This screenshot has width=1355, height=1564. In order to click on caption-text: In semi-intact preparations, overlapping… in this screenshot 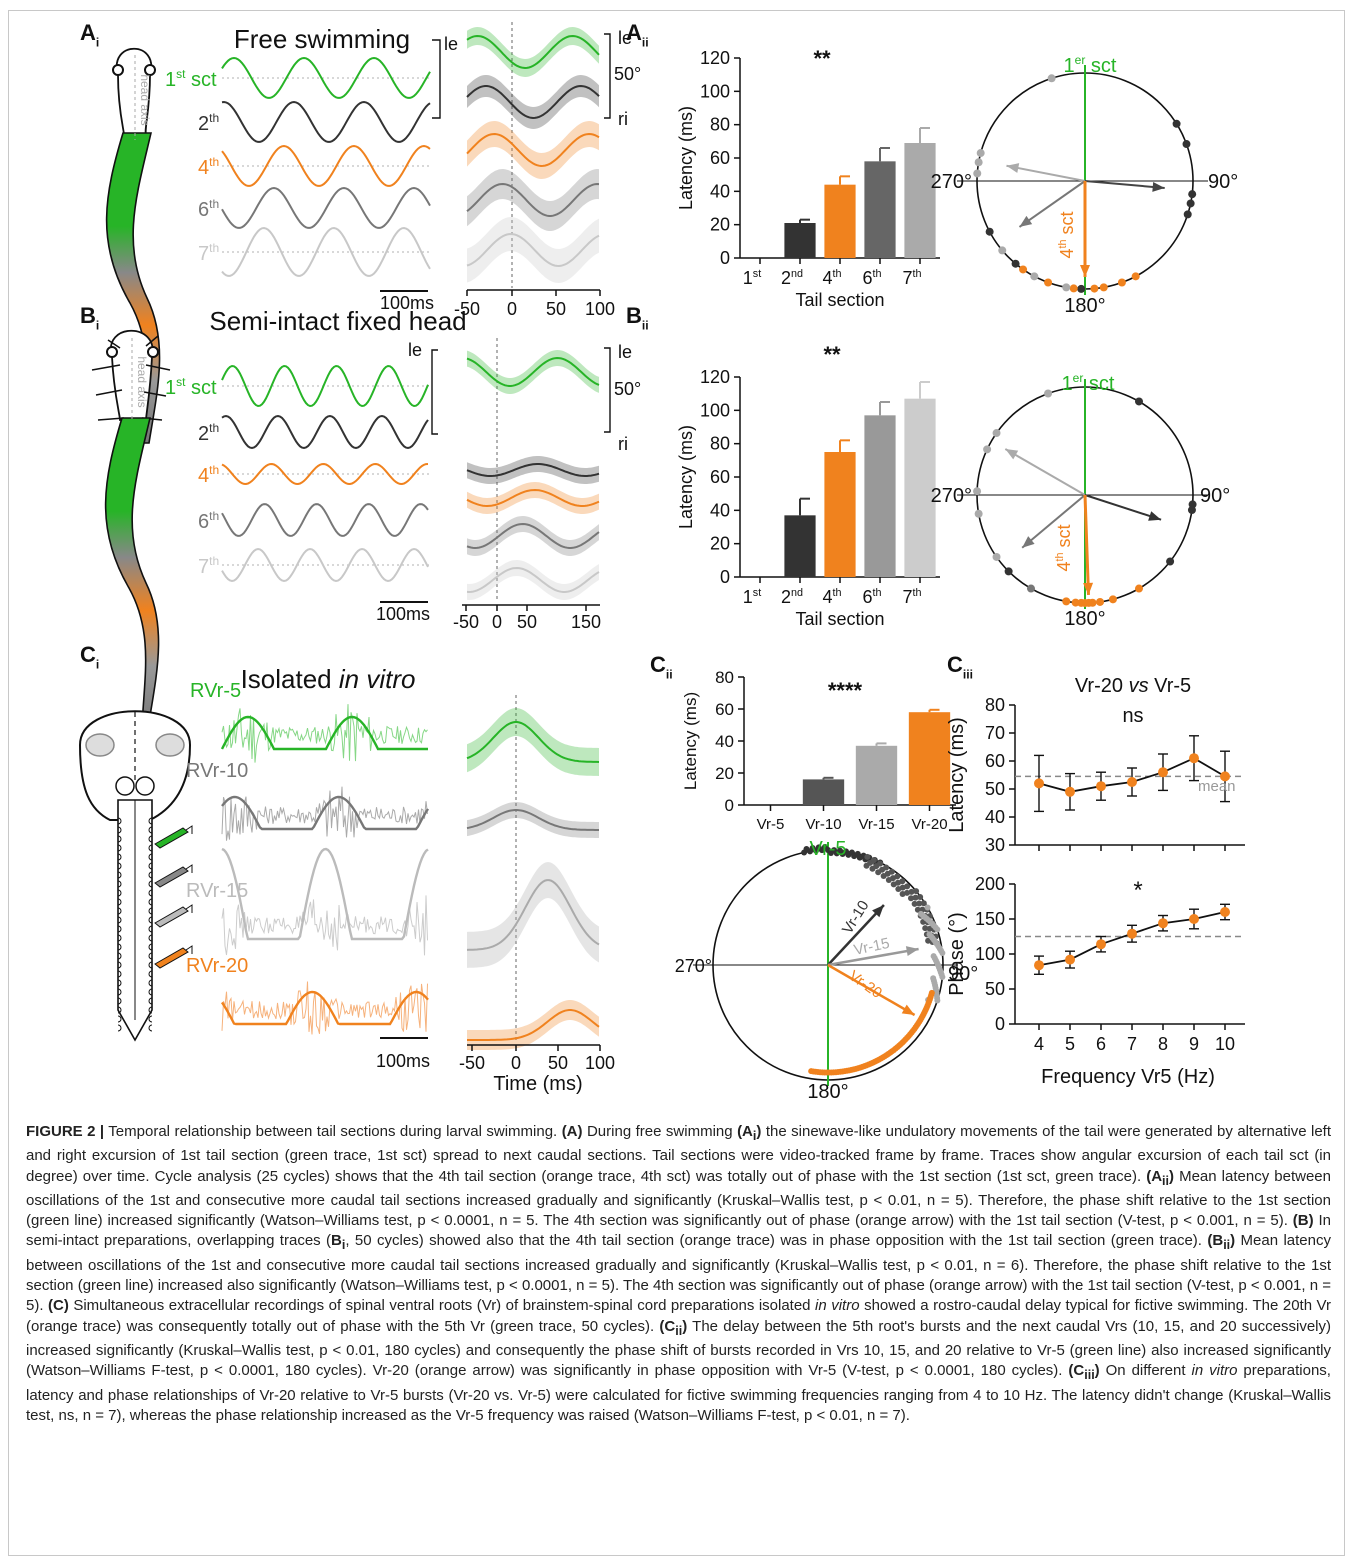, I will do `click(678, 1231)`.